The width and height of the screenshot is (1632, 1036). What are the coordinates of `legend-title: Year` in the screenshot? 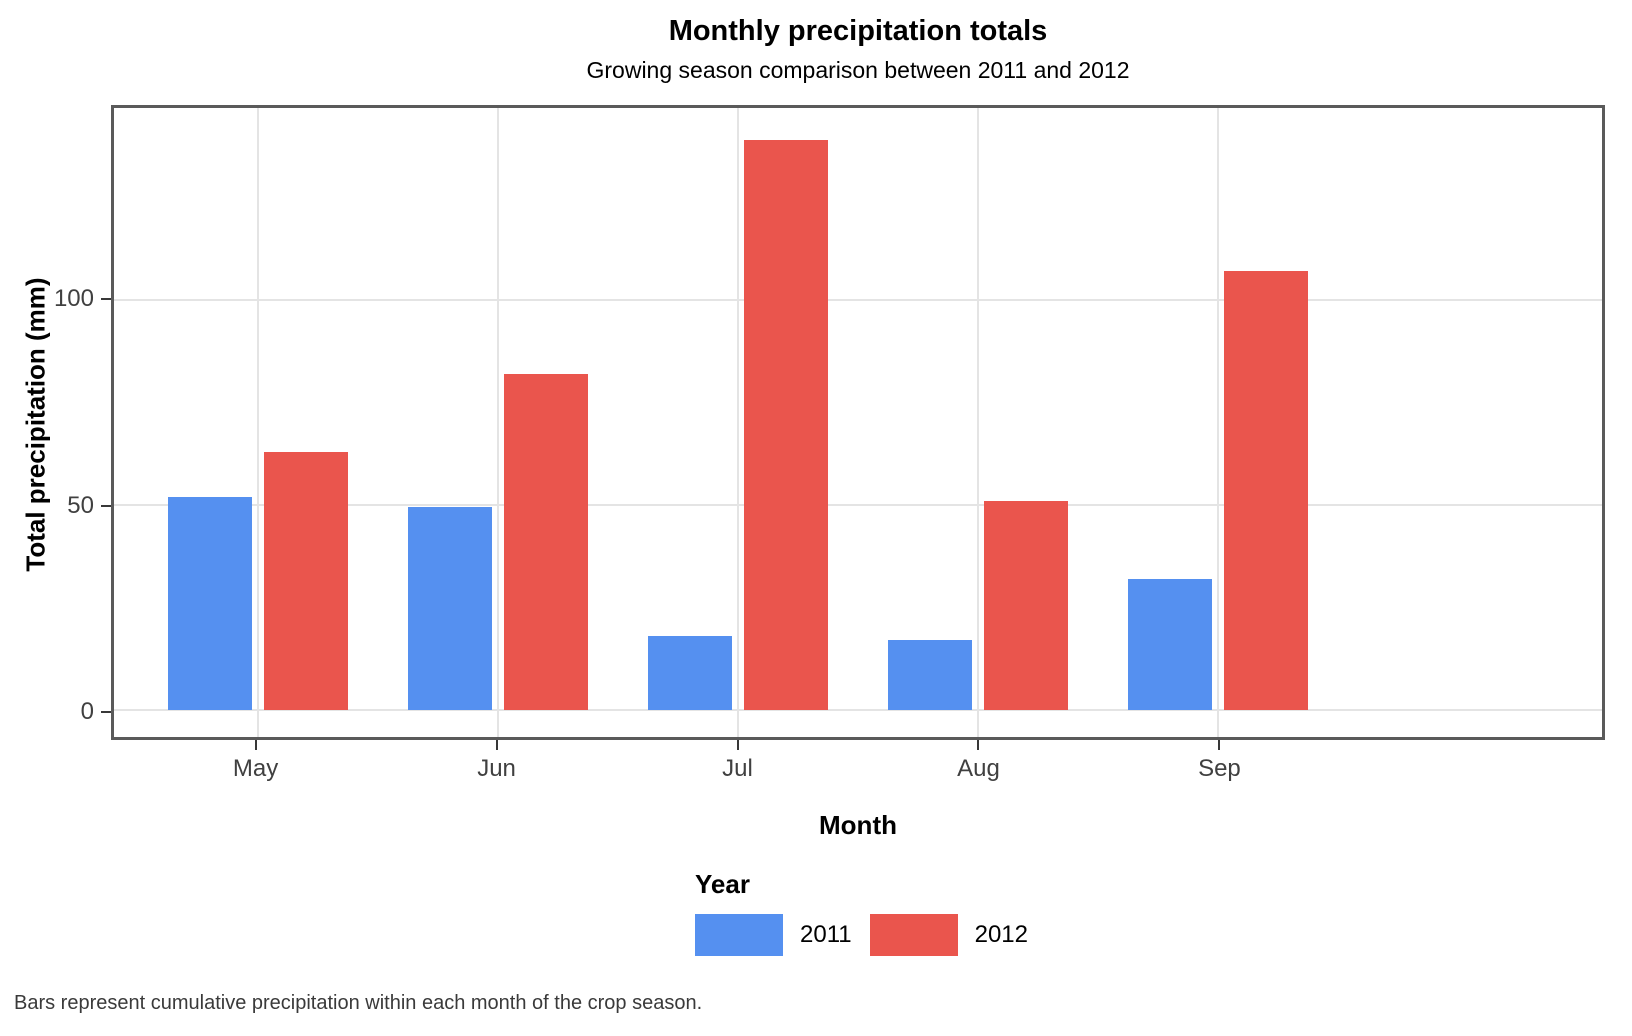 It's located at (722, 884).